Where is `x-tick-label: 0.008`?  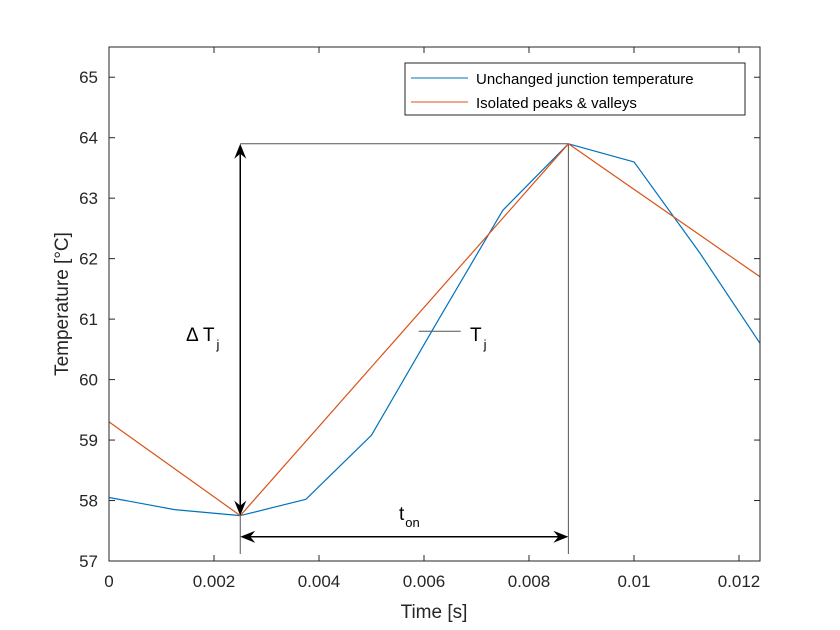 x-tick-label: 0.008 is located at coordinates (529, 581).